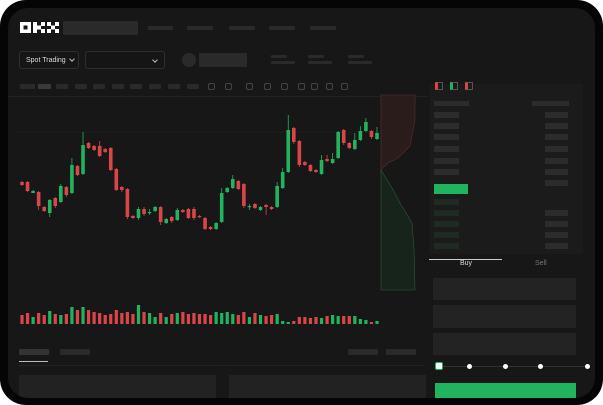  I want to click on order-card, so click(327, 386).